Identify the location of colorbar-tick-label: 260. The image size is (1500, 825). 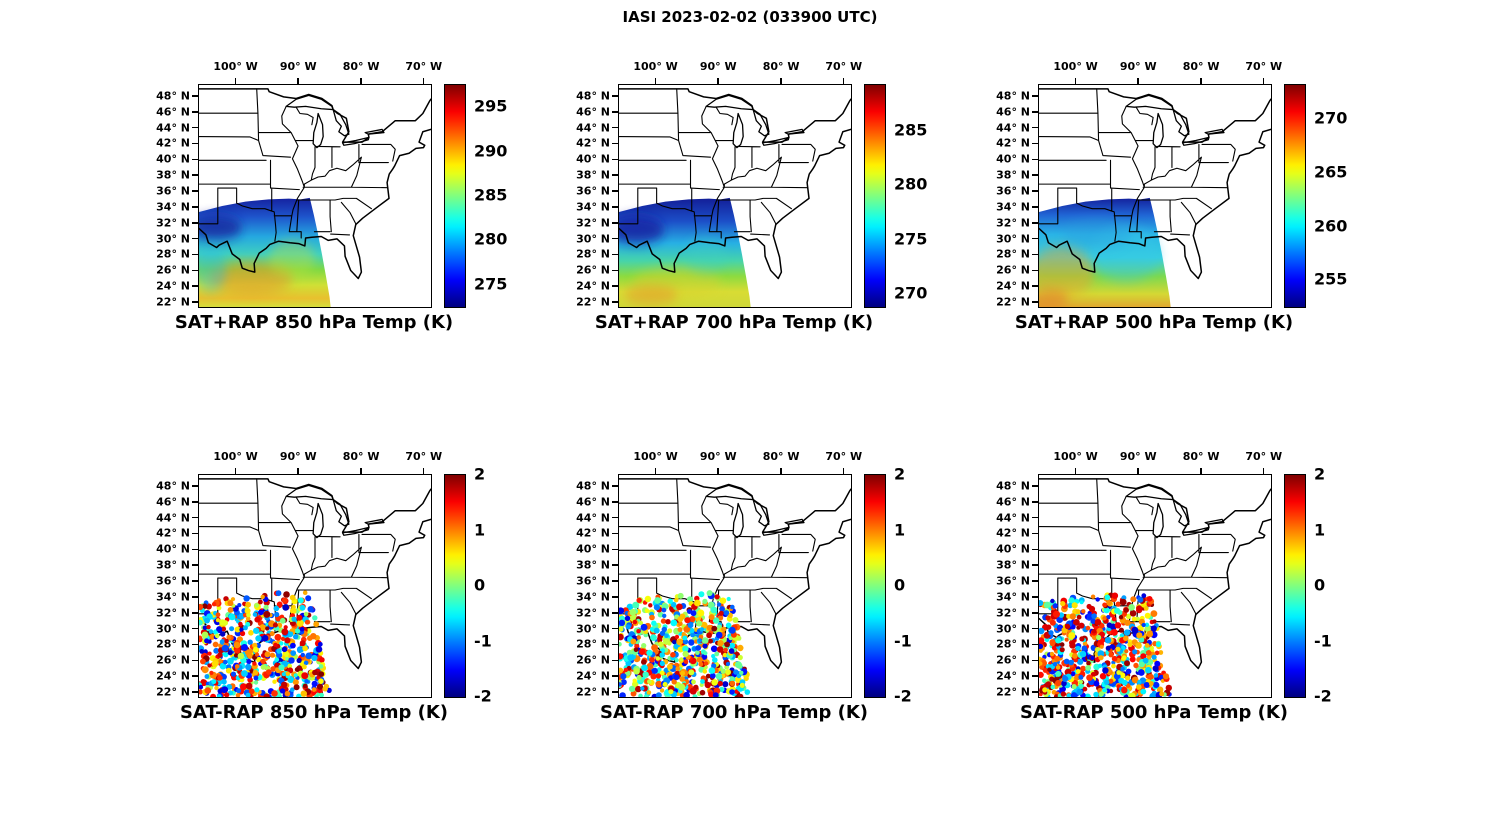
(1331, 226).